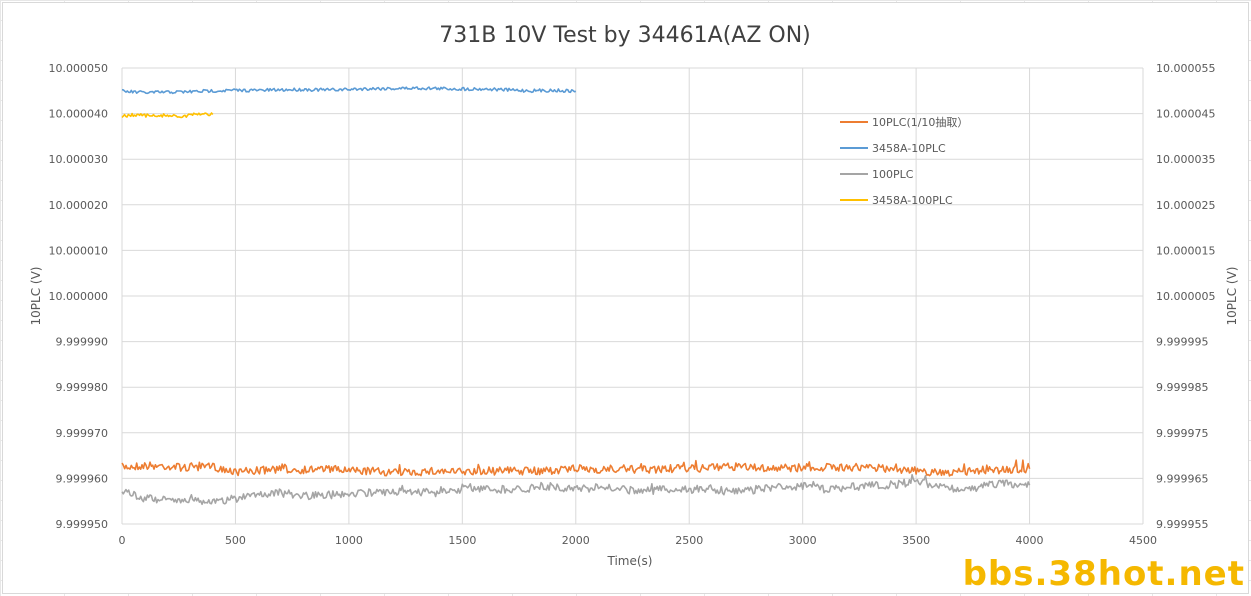 This screenshot has width=1251, height=596. What do you see at coordinates (920, 122) in the screenshot?
I see `legend-label: 10PLC(1/10抽取）` at bounding box center [920, 122].